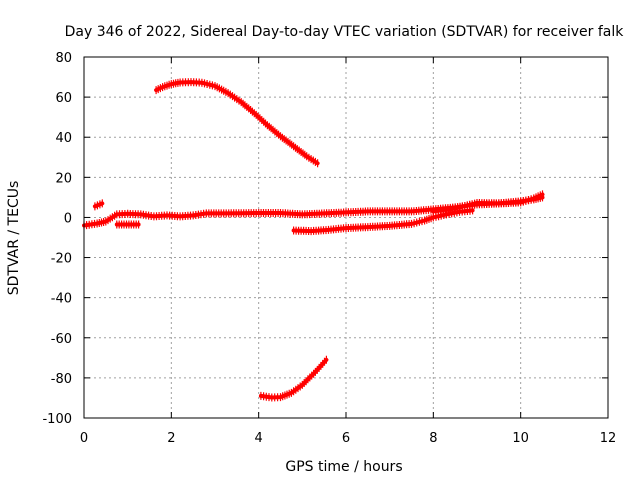 The image size is (640, 480). Describe the element at coordinates (61, 299) in the screenshot. I see `y-tick-label: -40` at that location.